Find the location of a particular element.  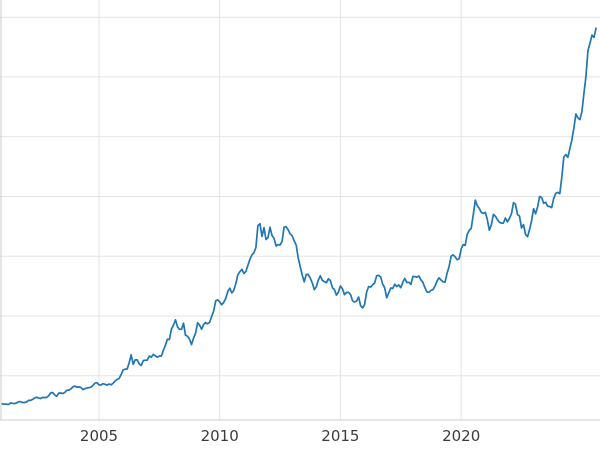

x-axis-tick-label: 2020 is located at coordinates (461, 436).